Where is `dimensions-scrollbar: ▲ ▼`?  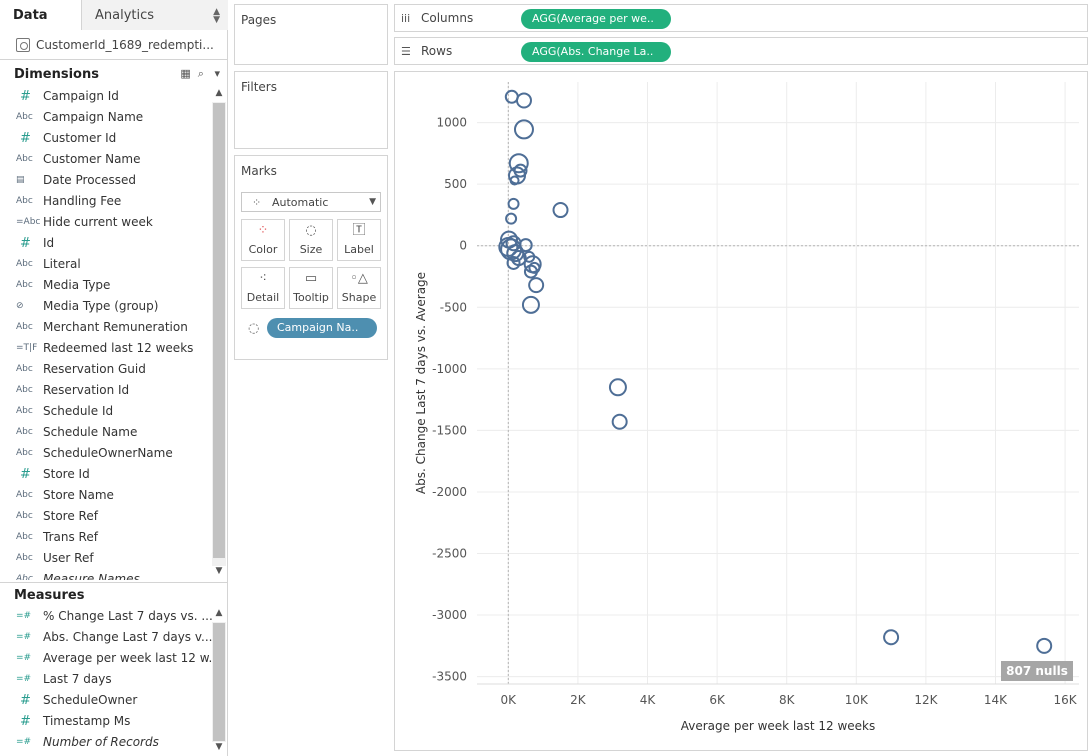 dimensions-scrollbar: ▲ ▼ is located at coordinates (219, 334).